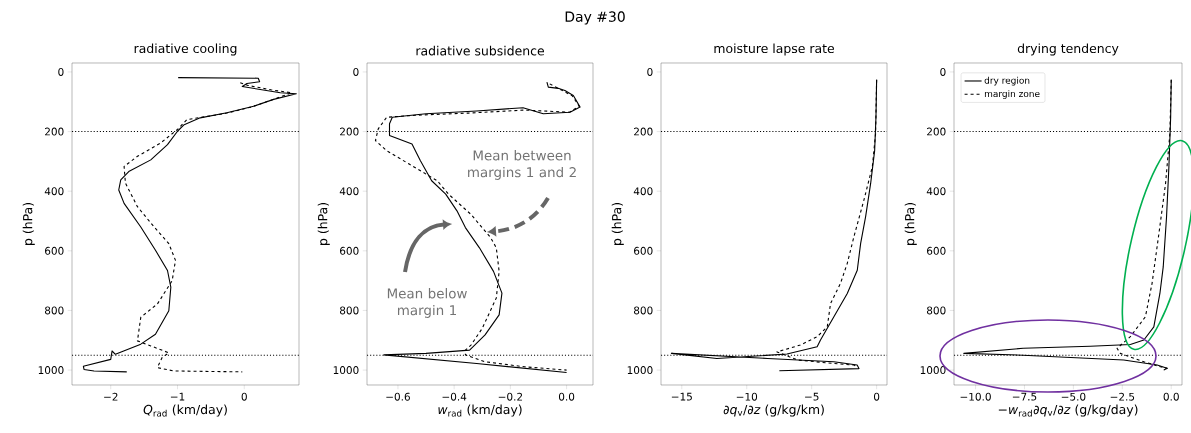 The height and width of the screenshot is (433, 1191). Describe the element at coordinates (595, 18) in the screenshot. I see `text: Day #30` at that location.